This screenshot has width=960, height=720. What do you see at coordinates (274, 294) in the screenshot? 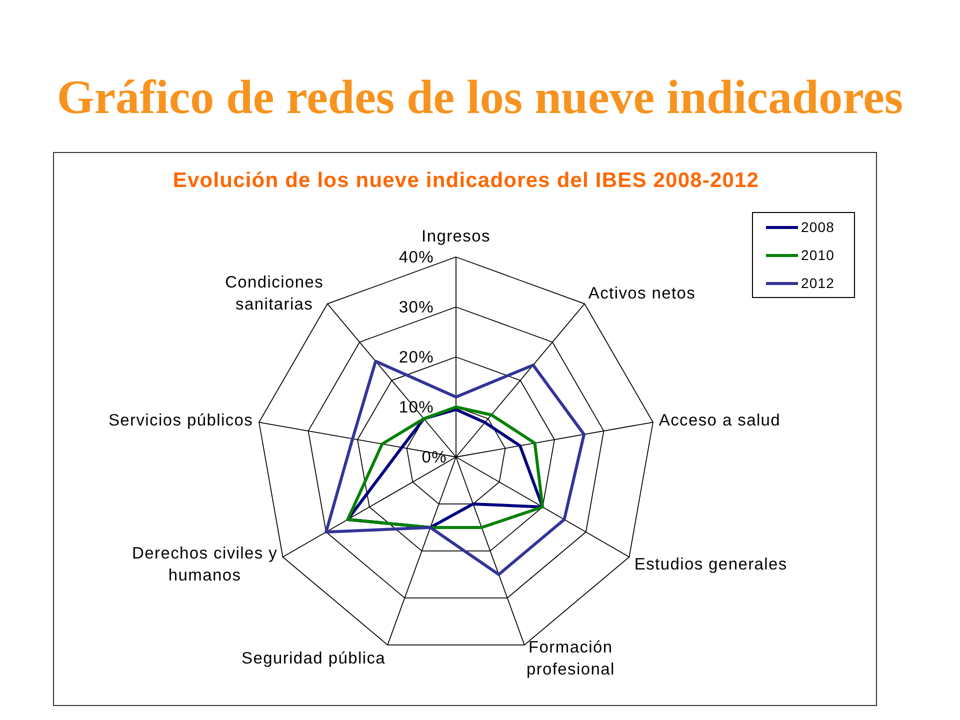
I see `spoke-label: Condiciones sanitarias` at bounding box center [274, 294].